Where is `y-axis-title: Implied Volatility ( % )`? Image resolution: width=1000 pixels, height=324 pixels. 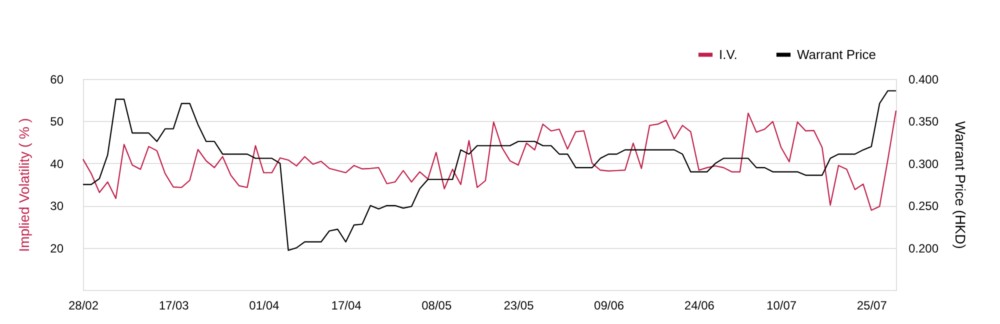 y-axis-title: Implied Volatility ( % ) is located at coordinates (24, 185).